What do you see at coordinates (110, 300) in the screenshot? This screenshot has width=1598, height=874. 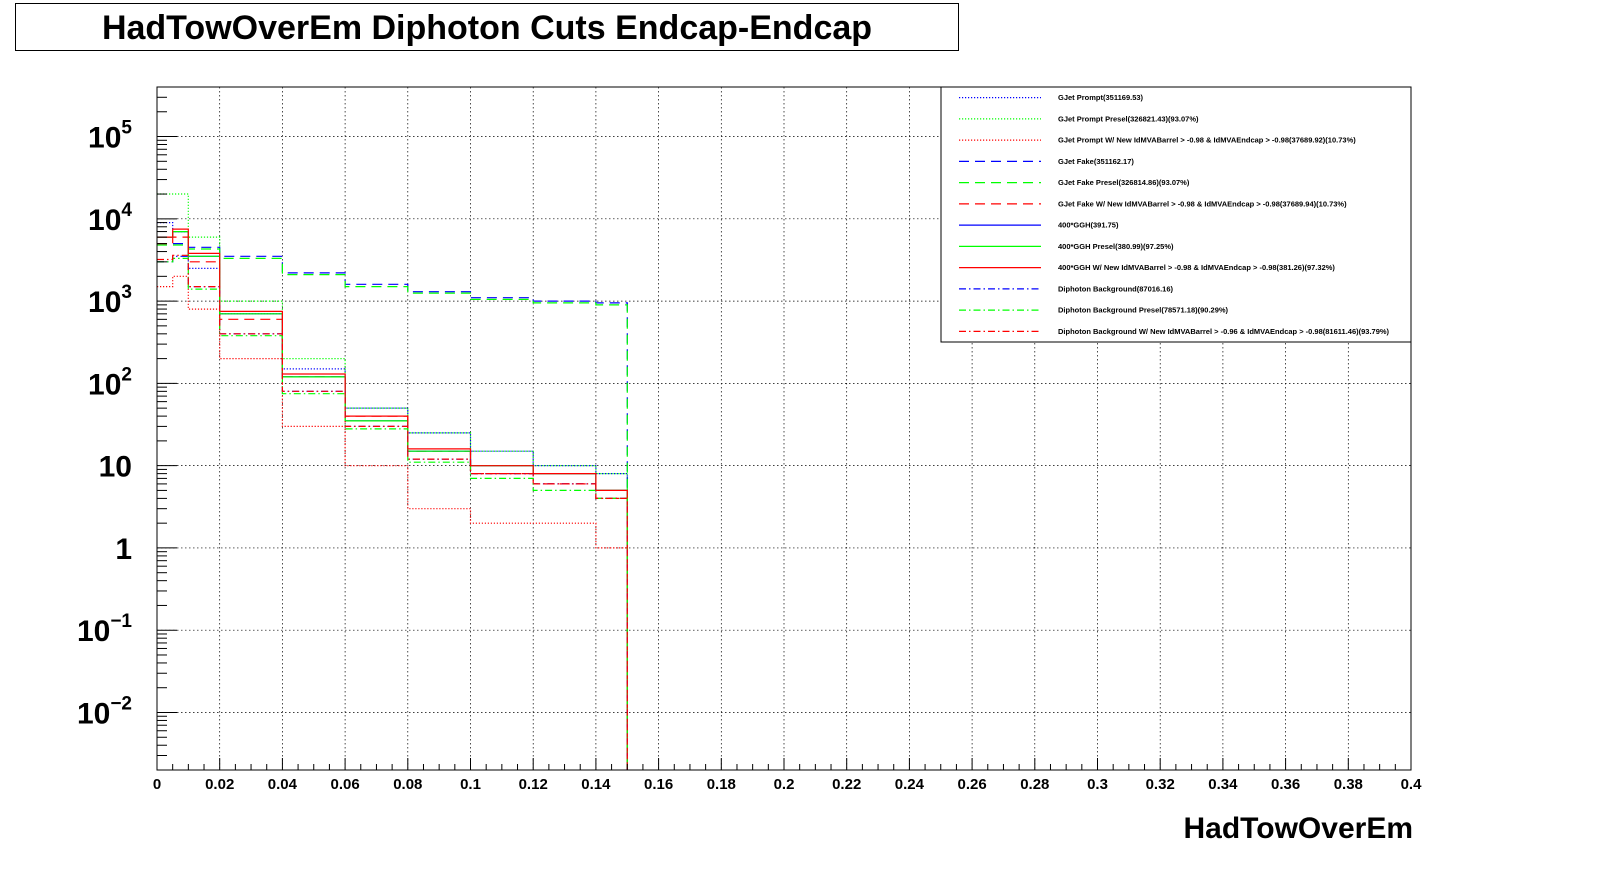 I see `y-tick-label: 10³` at bounding box center [110, 300].